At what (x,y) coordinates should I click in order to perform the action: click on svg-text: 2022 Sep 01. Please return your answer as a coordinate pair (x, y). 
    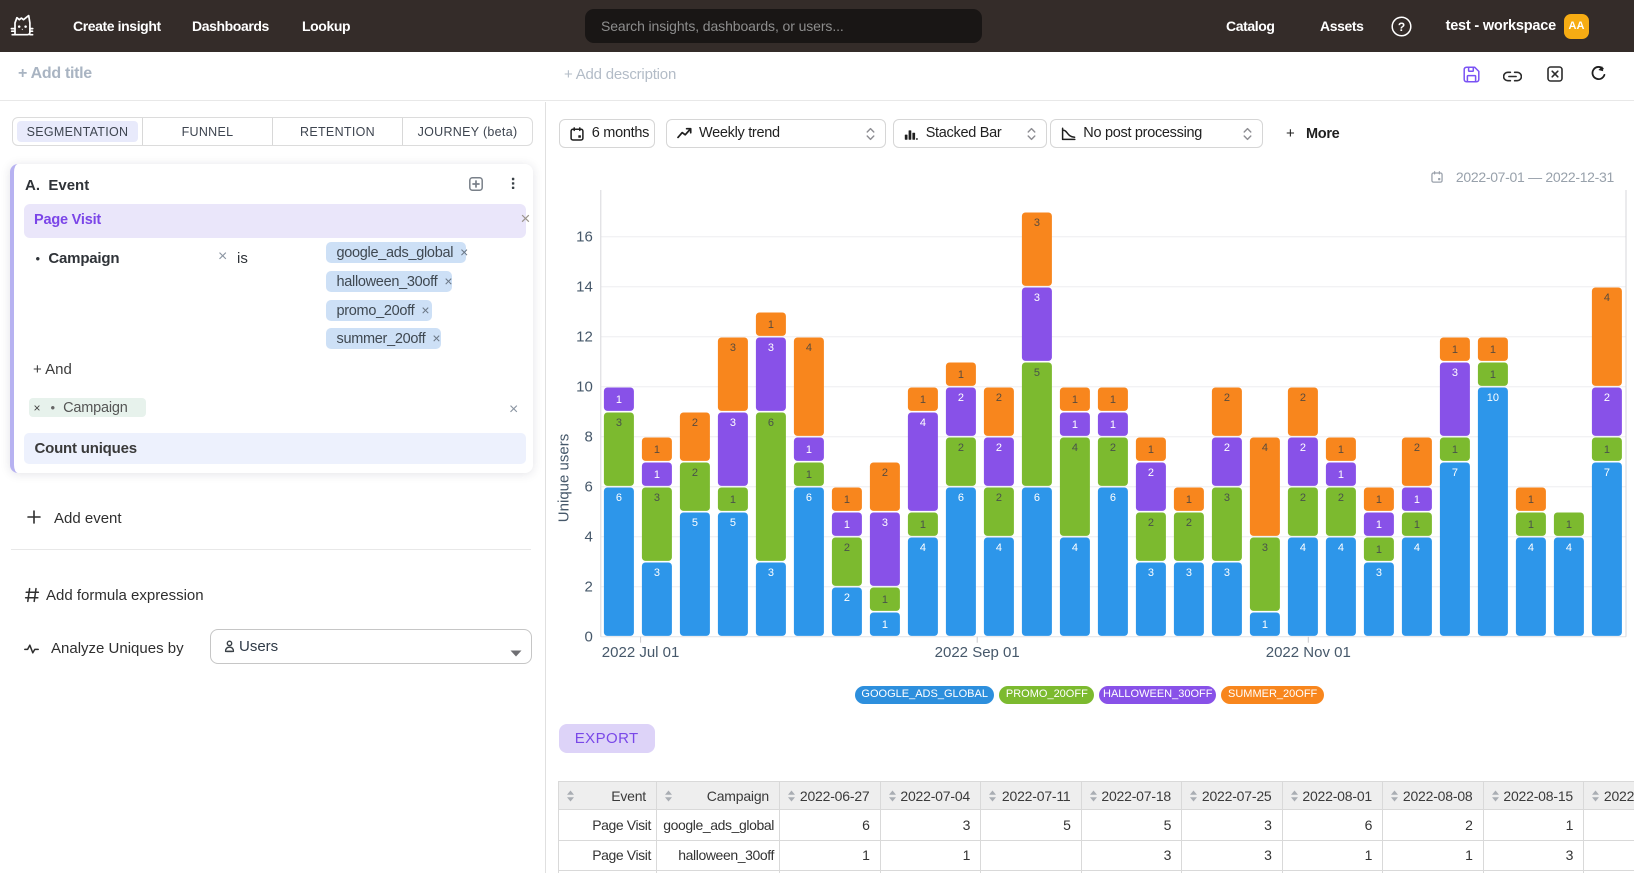
    Looking at the image, I should click on (977, 652).